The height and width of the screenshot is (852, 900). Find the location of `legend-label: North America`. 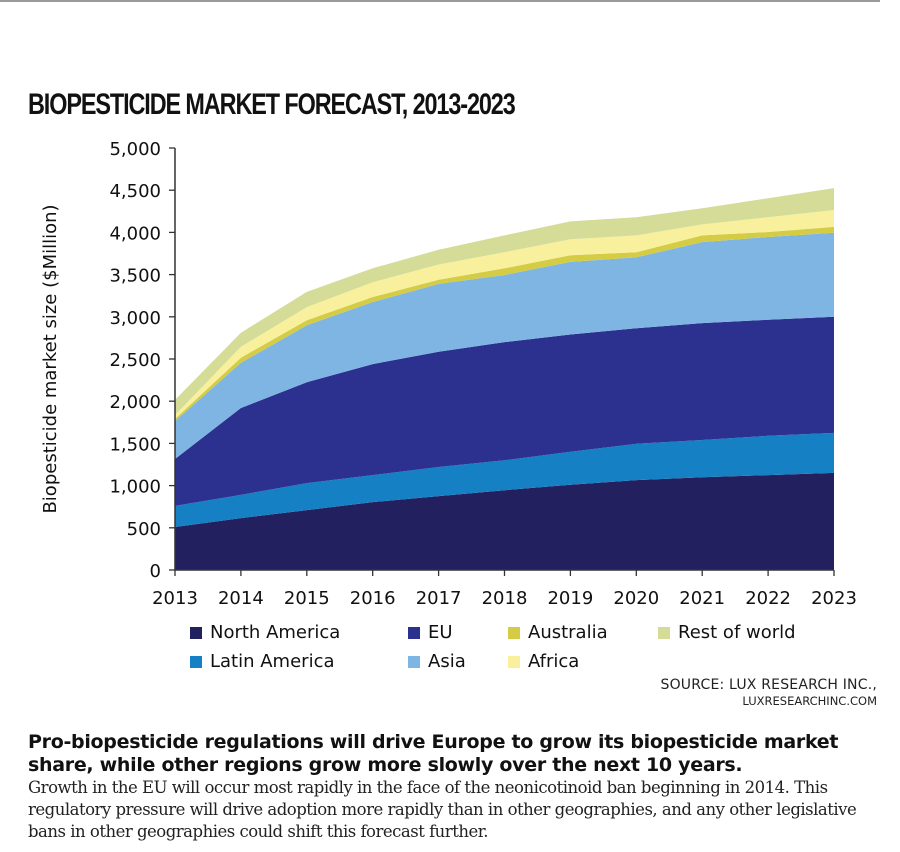

legend-label: North America is located at coordinates (275, 632).